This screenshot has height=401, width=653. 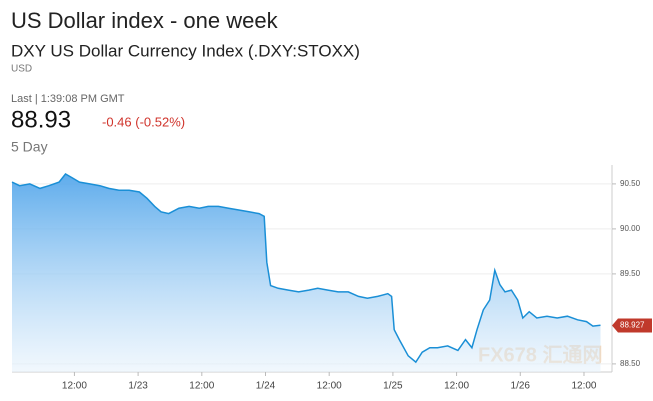 What do you see at coordinates (393, 386) in the screenshot?
I see `x-tick-label: 1/25` at bounding box center [393, 386].